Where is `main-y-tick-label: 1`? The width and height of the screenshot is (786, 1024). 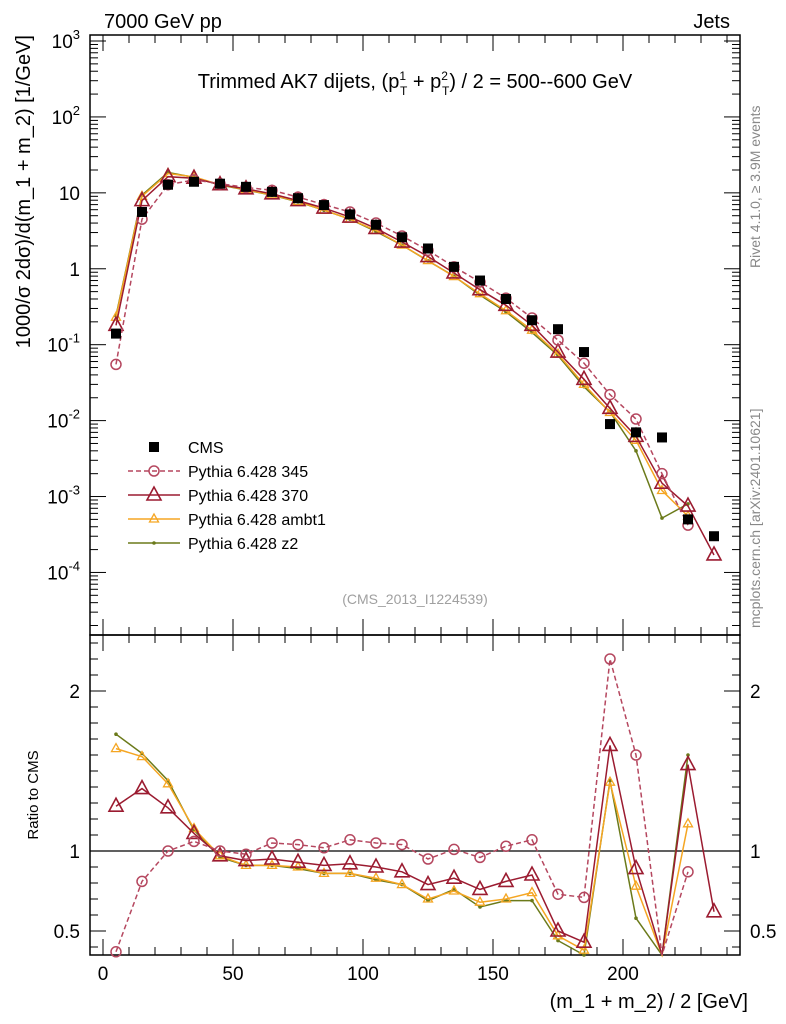 main-y-tick-label: 1 is located at coordinates (74, 270).